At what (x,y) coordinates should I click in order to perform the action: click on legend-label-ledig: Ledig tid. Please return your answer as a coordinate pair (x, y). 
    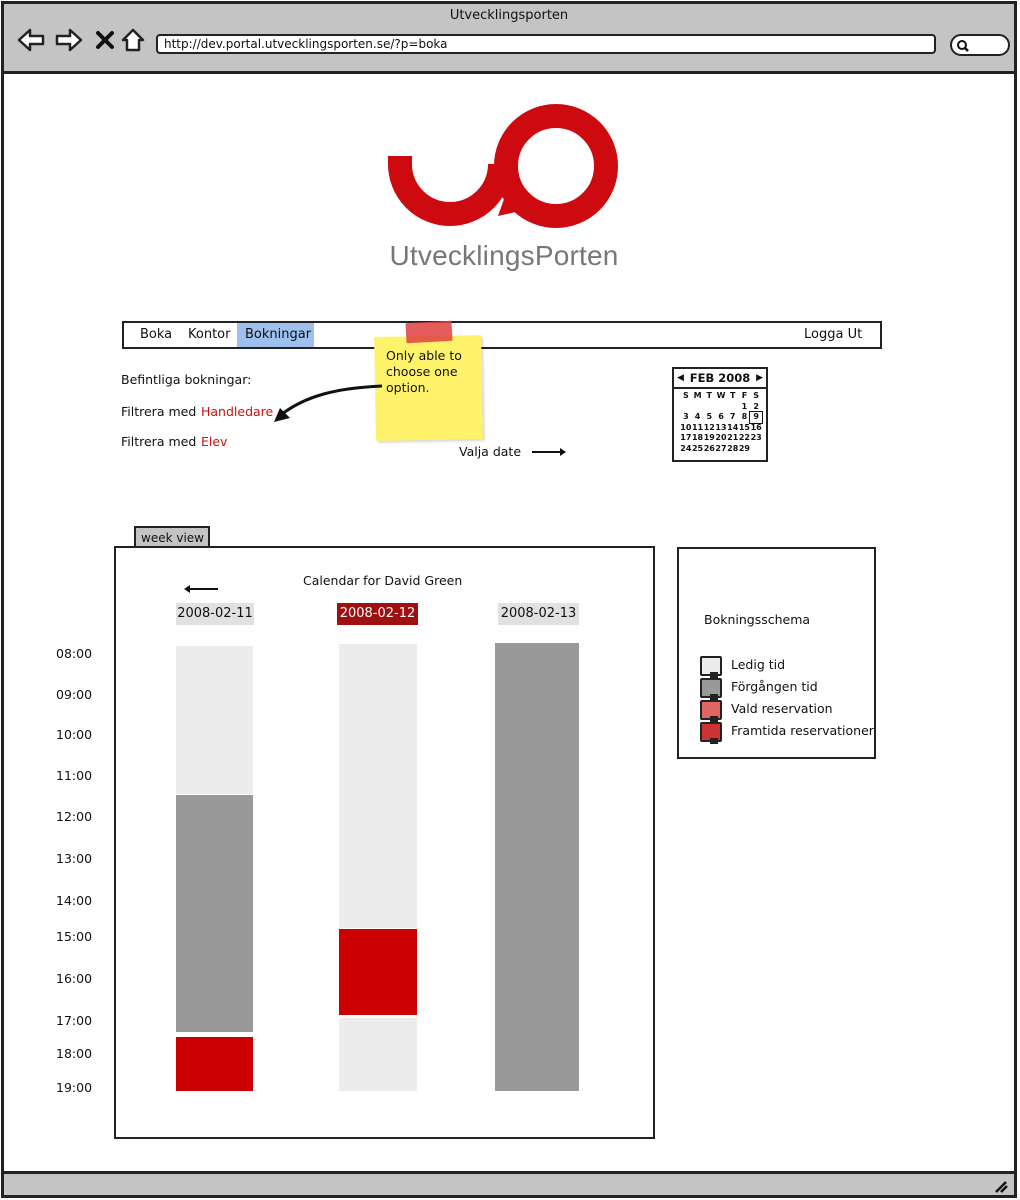
    Looking at the image, I should click on (758, 664).